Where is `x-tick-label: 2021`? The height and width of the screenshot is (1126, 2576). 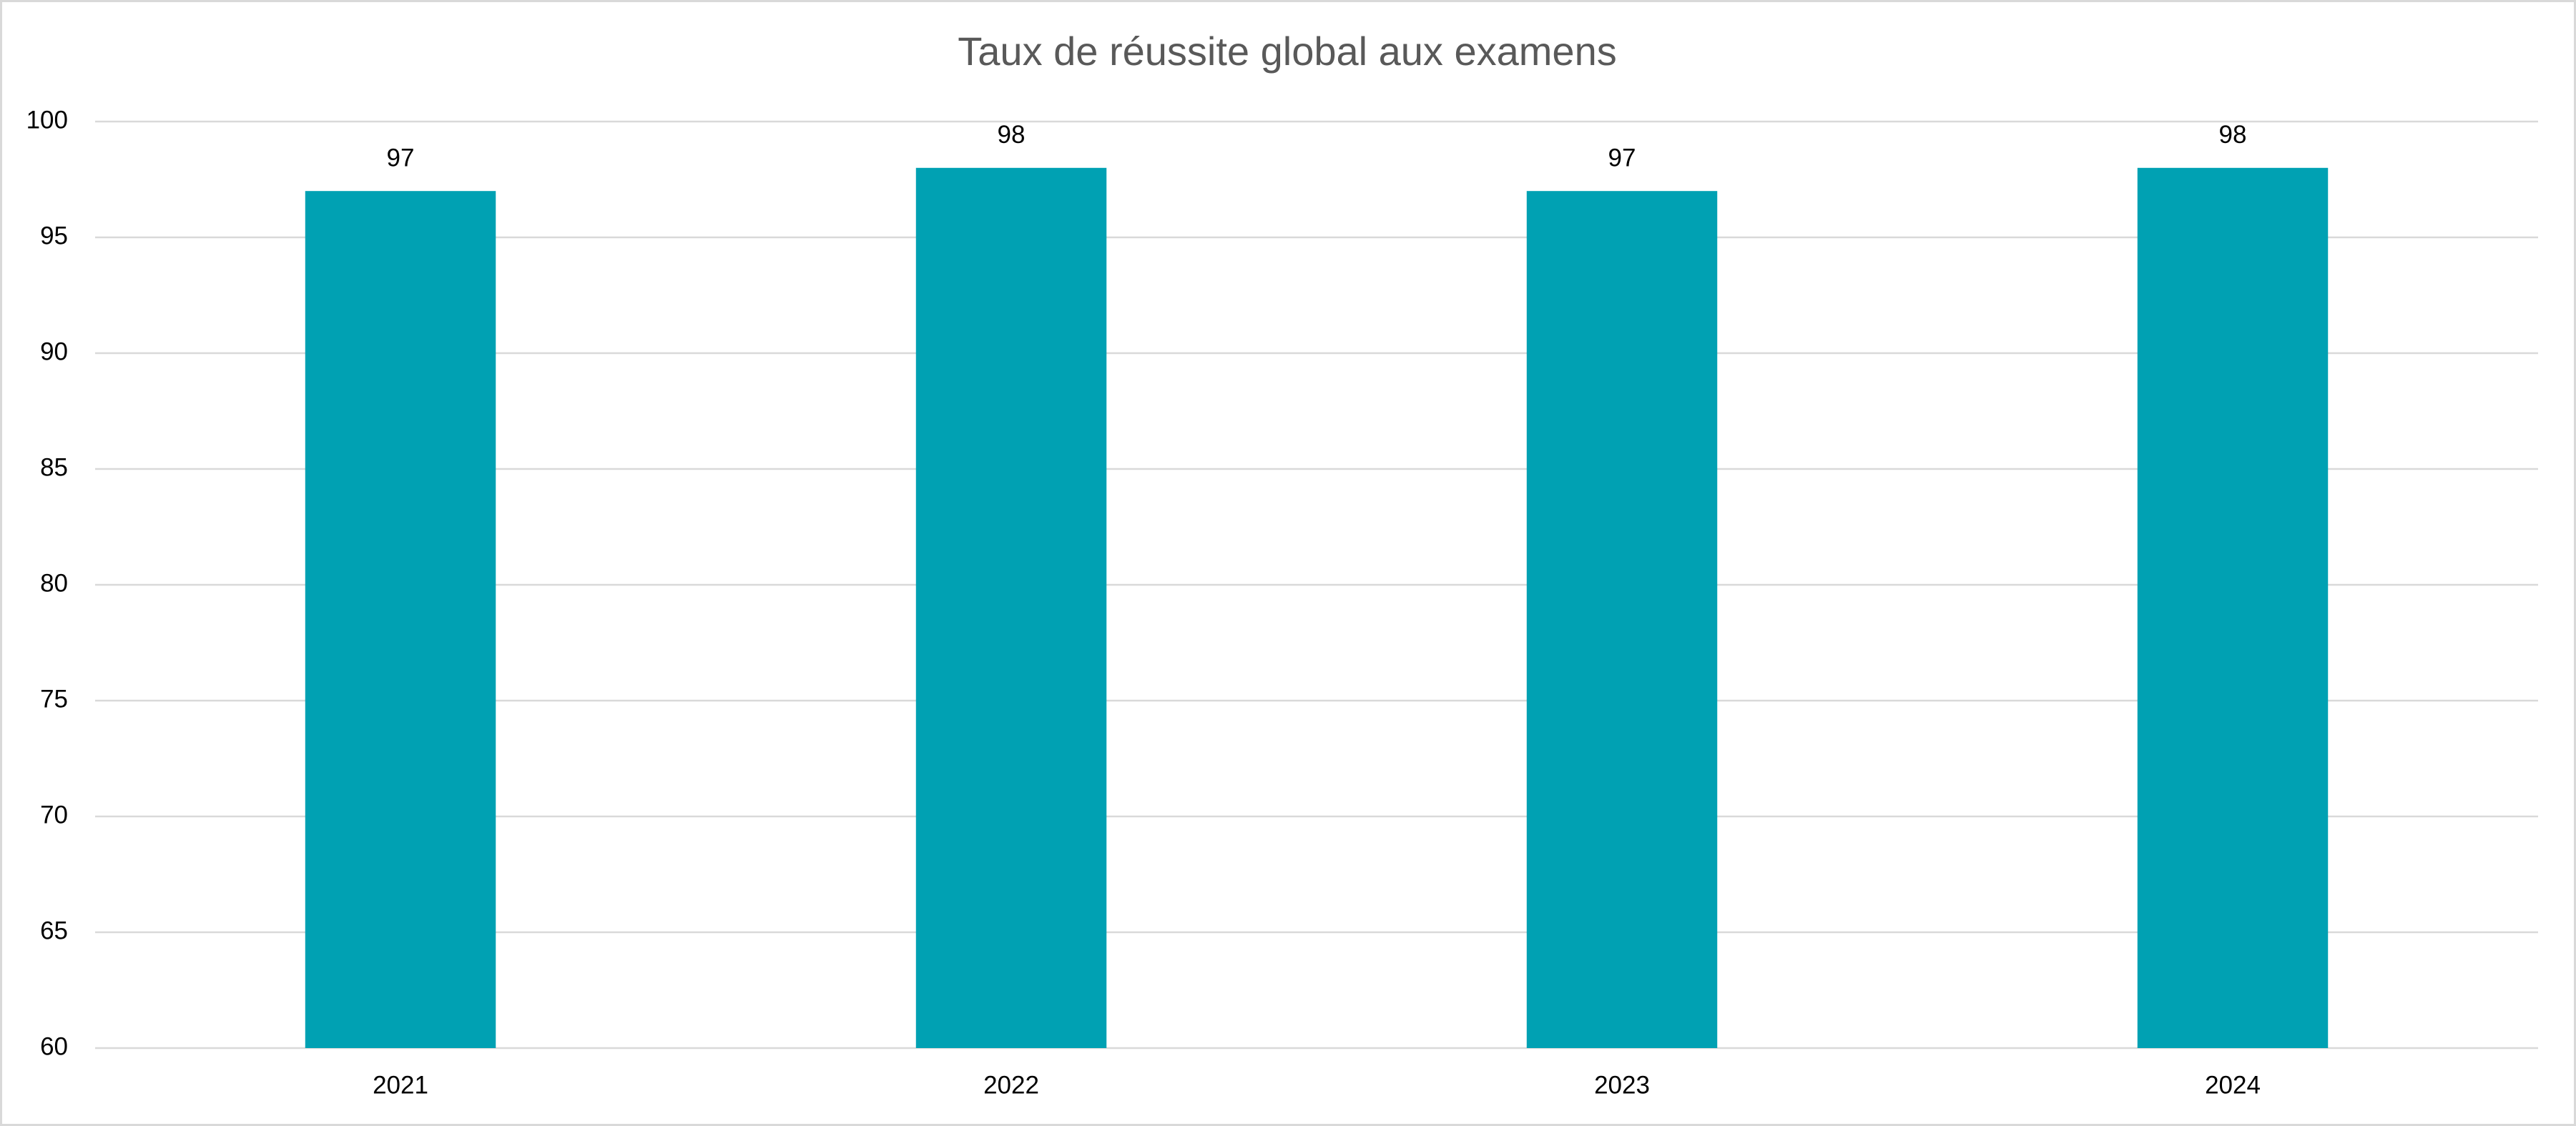
x-tick-label: 2021 is located at coordinates (401, 1085).